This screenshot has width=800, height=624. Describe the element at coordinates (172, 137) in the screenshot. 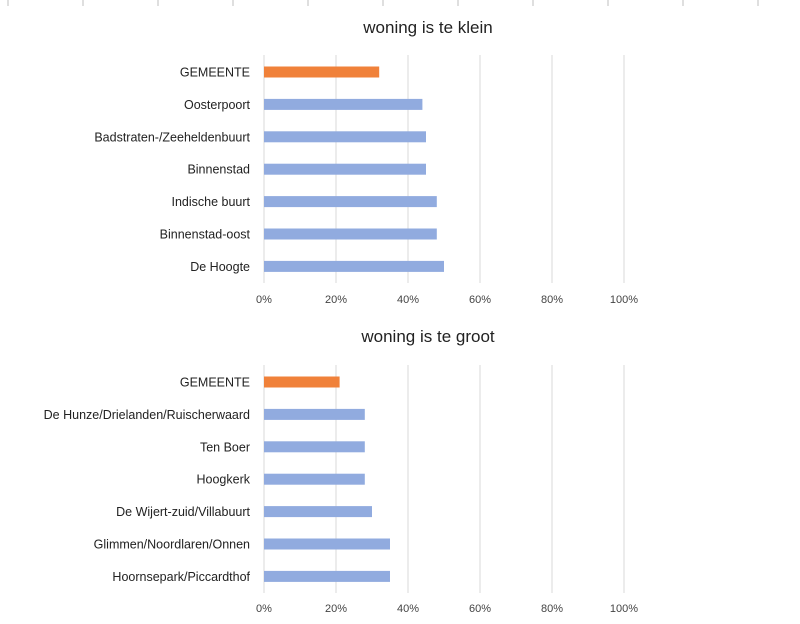

I see `category-label: Badstraten-/Zeeheldenbuurt` at that location.